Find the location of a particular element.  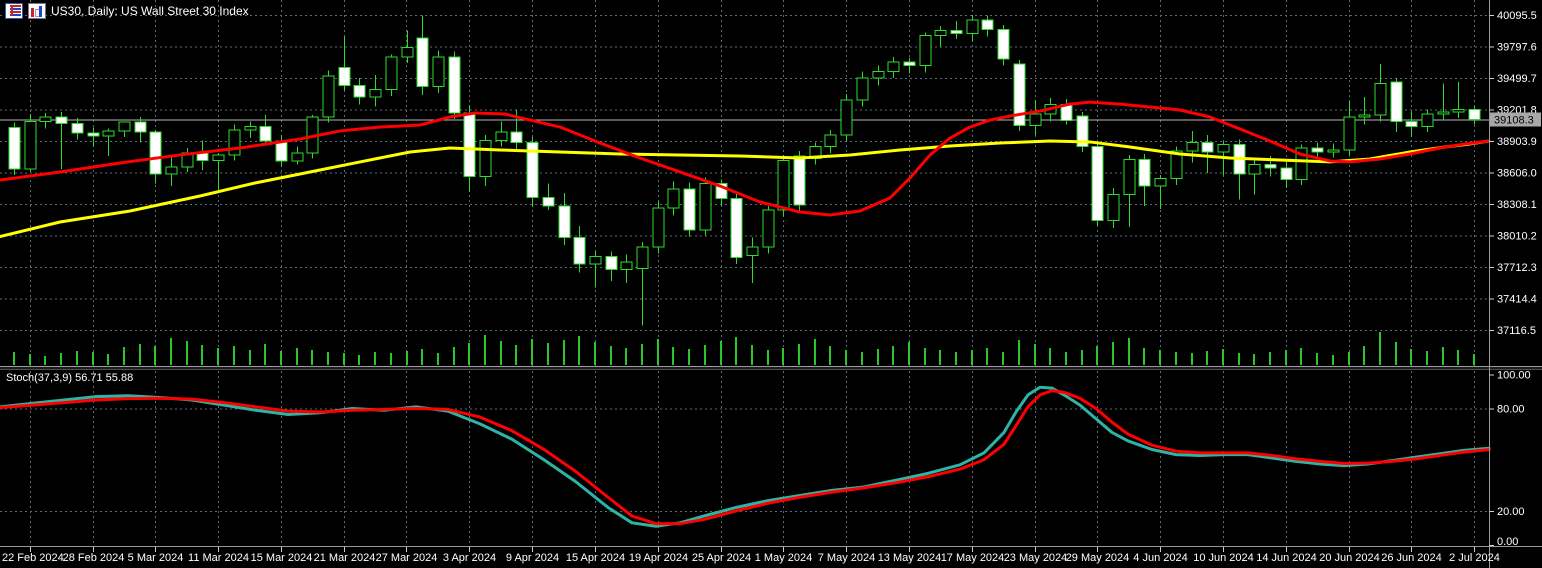

price-axis-label: 38903.9 is located at coordinates (1517, 142).